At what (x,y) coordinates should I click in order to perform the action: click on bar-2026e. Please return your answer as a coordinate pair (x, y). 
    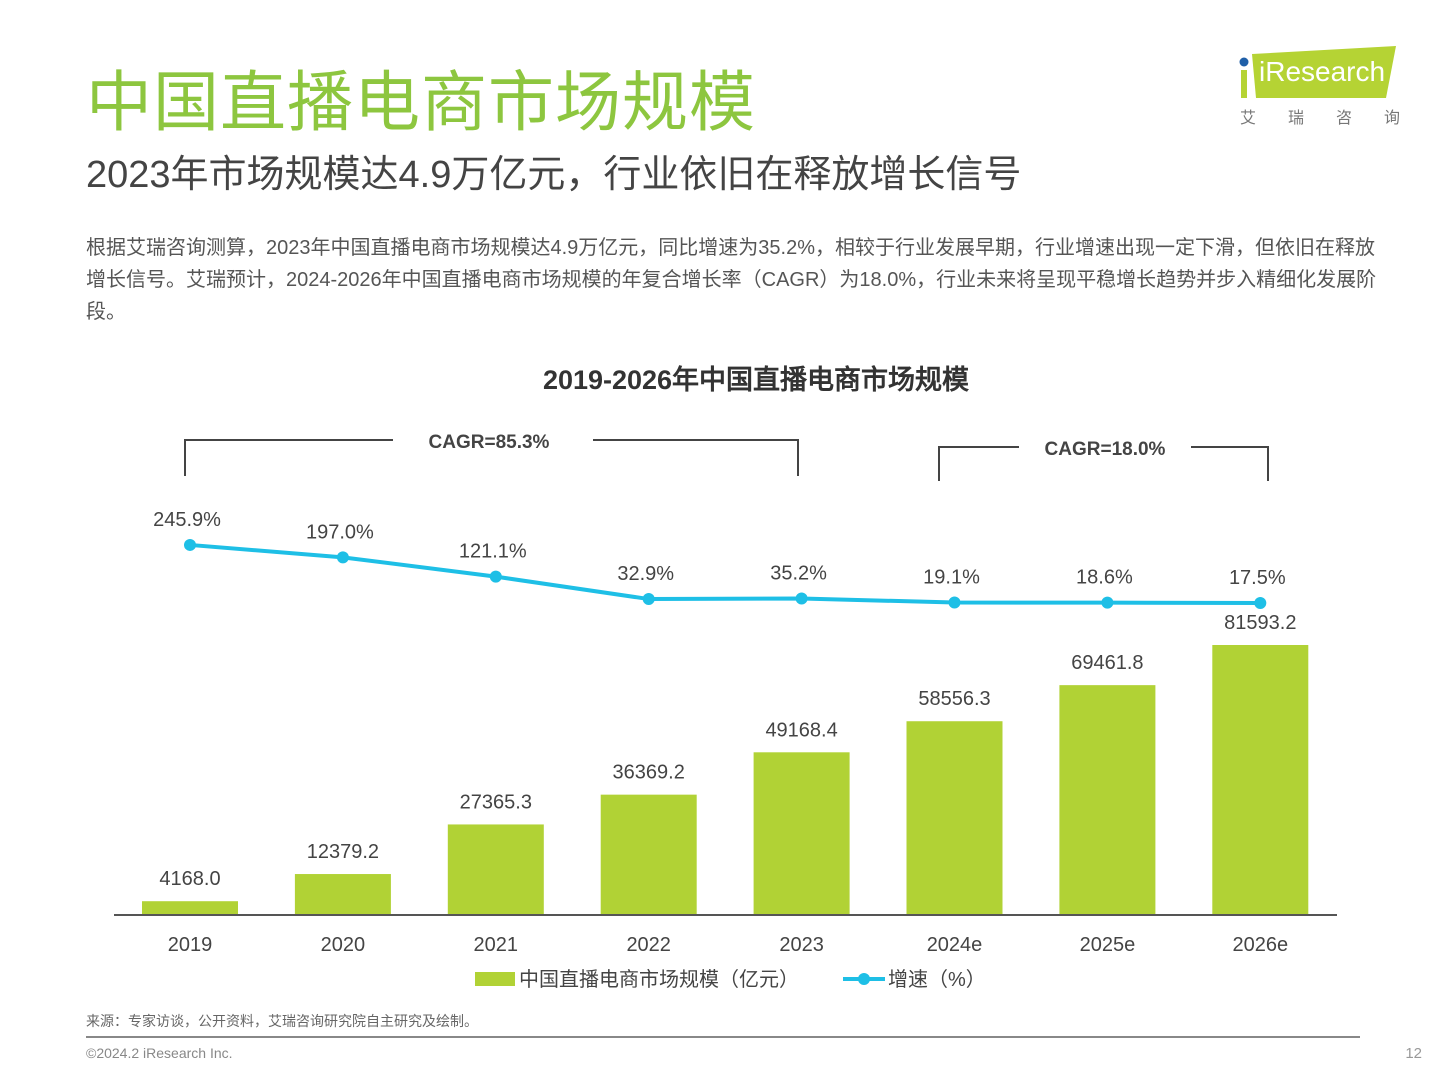
    Looking at the image, I should click on (1260, 780).